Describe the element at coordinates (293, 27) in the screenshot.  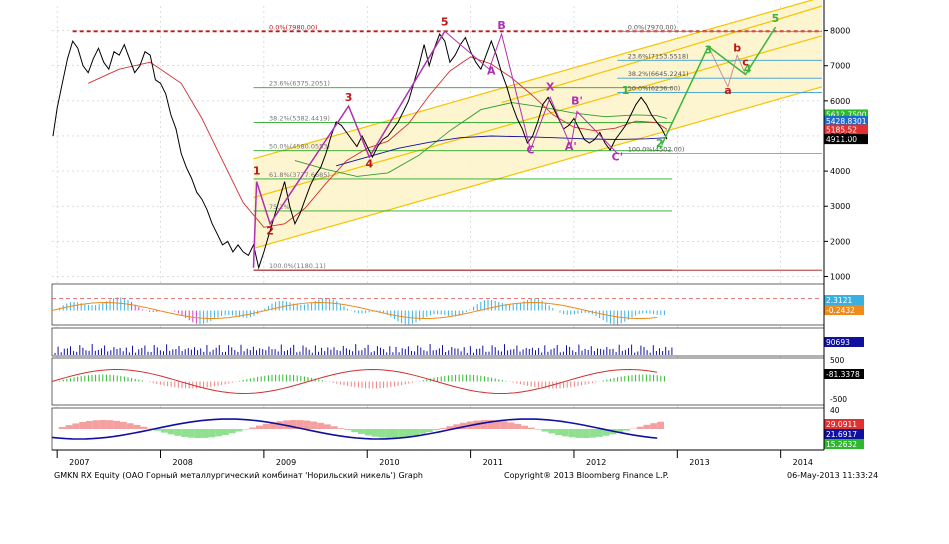
I see `fib-level-label: 0.0%(7980.00)` at that location.